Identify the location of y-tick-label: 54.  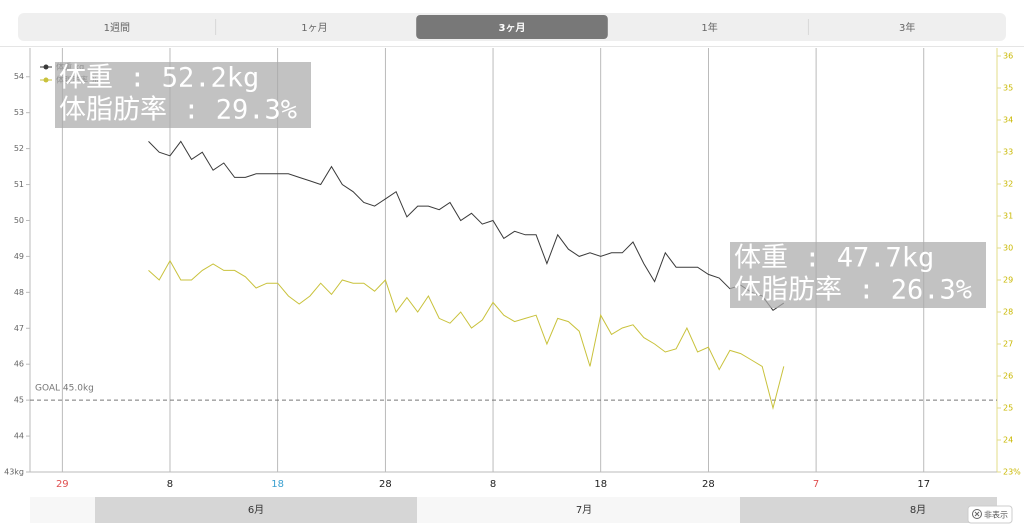
(19, 76).